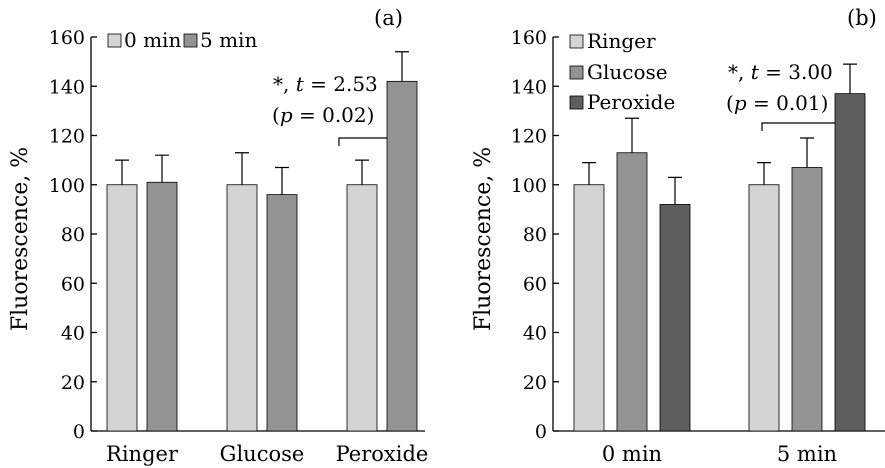 This screenshot has width=885, height=468. I want to click on bar-a-glucose-5min, so click(282, 313).